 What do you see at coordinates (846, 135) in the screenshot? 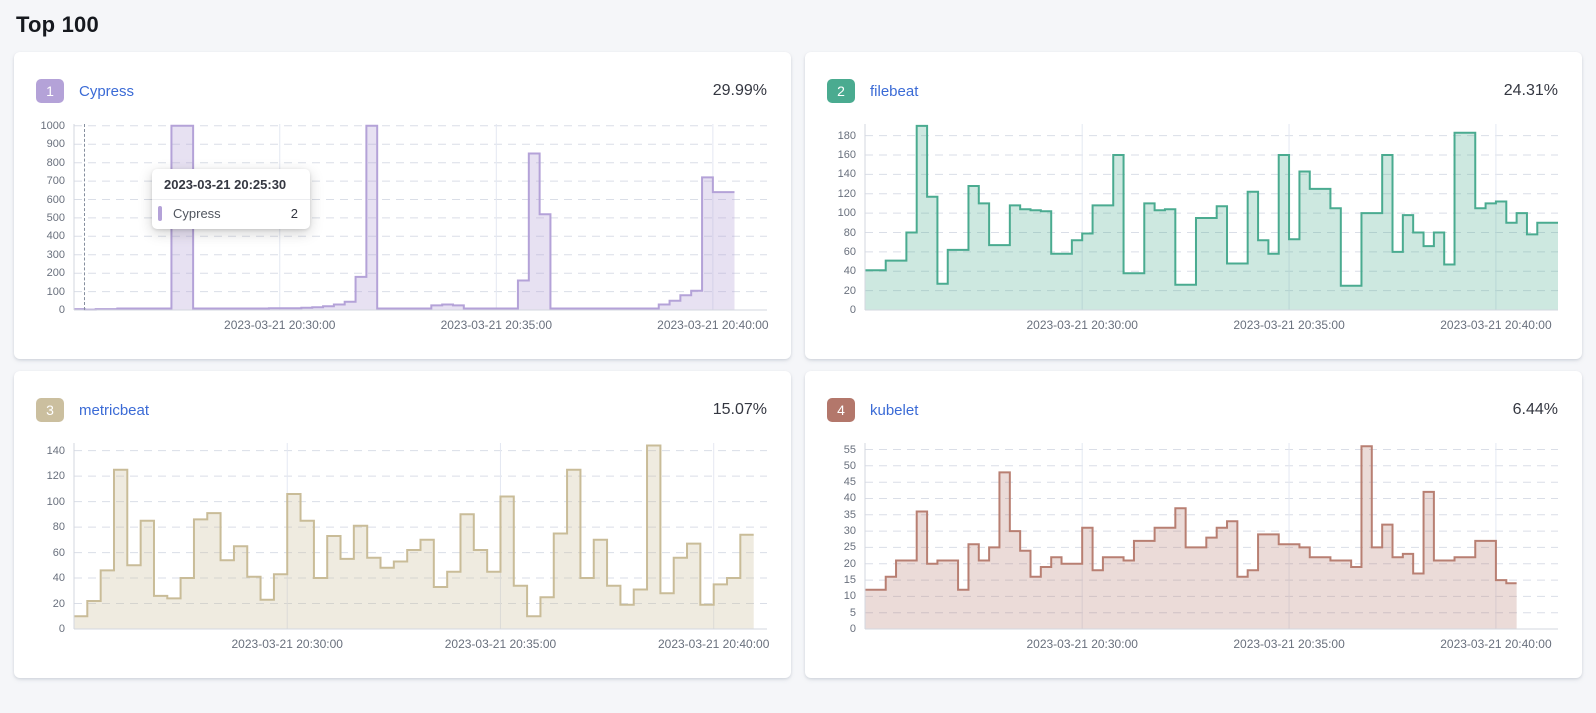
I see `y-tick-label: 180` at bounding box center [846, 135].